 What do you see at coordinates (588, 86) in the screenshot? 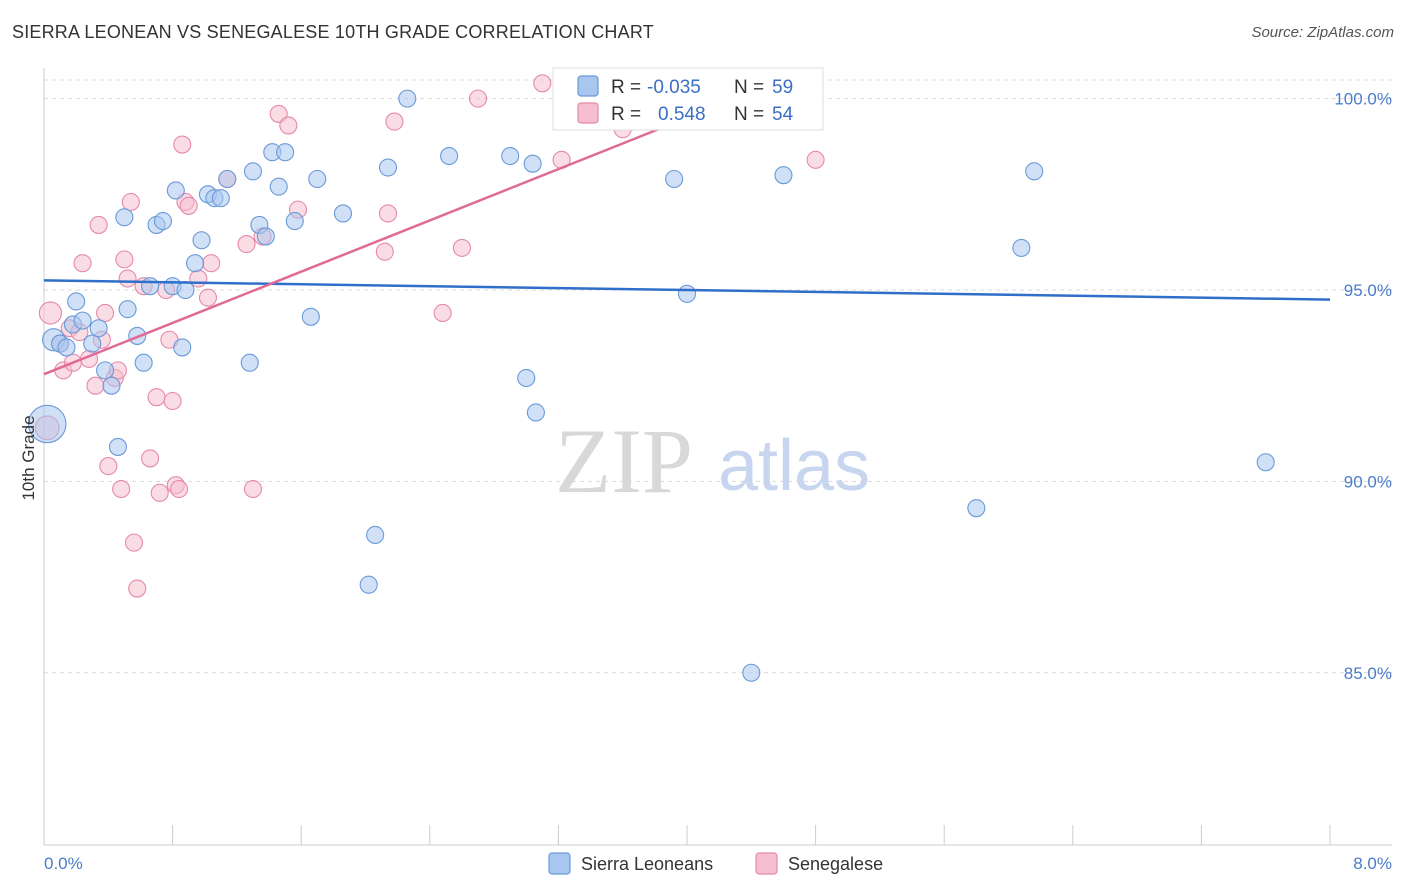
I see `legend-swatch-blue` at bounding box center [588, 86].